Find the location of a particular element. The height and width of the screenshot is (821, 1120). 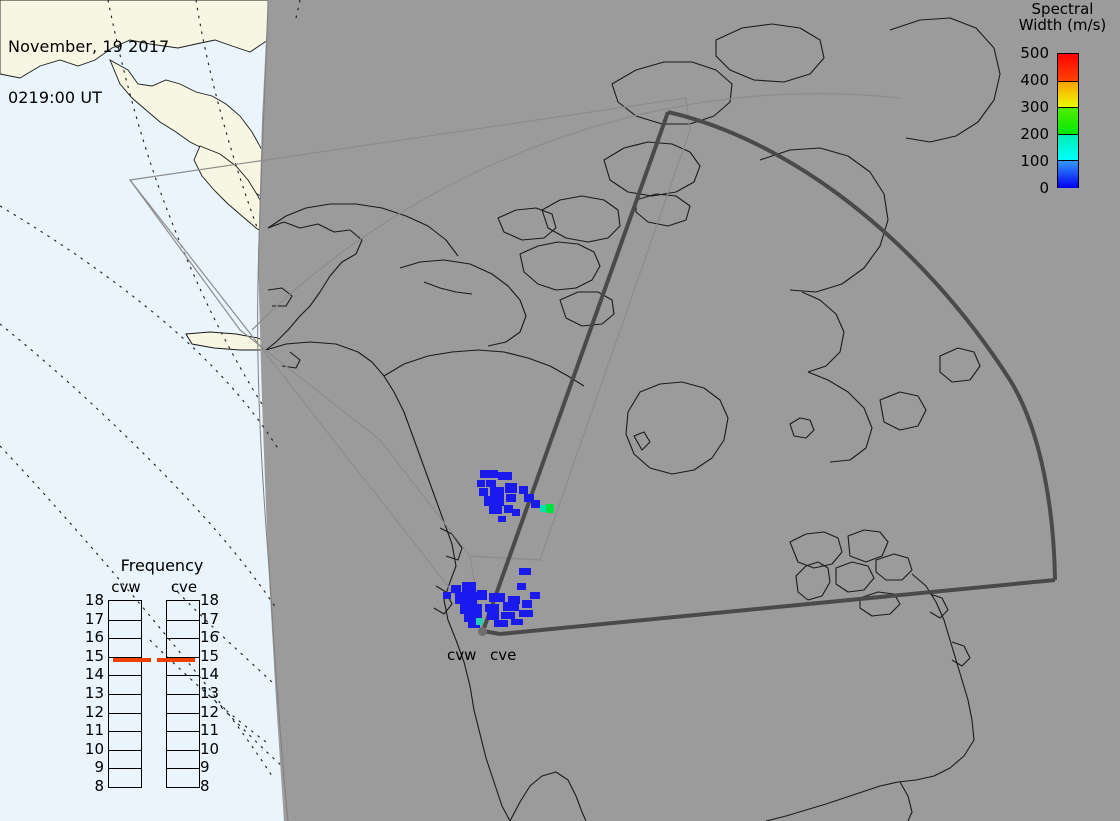

frequency-tick-right-18: 18 is located at coordinates (210, 600).